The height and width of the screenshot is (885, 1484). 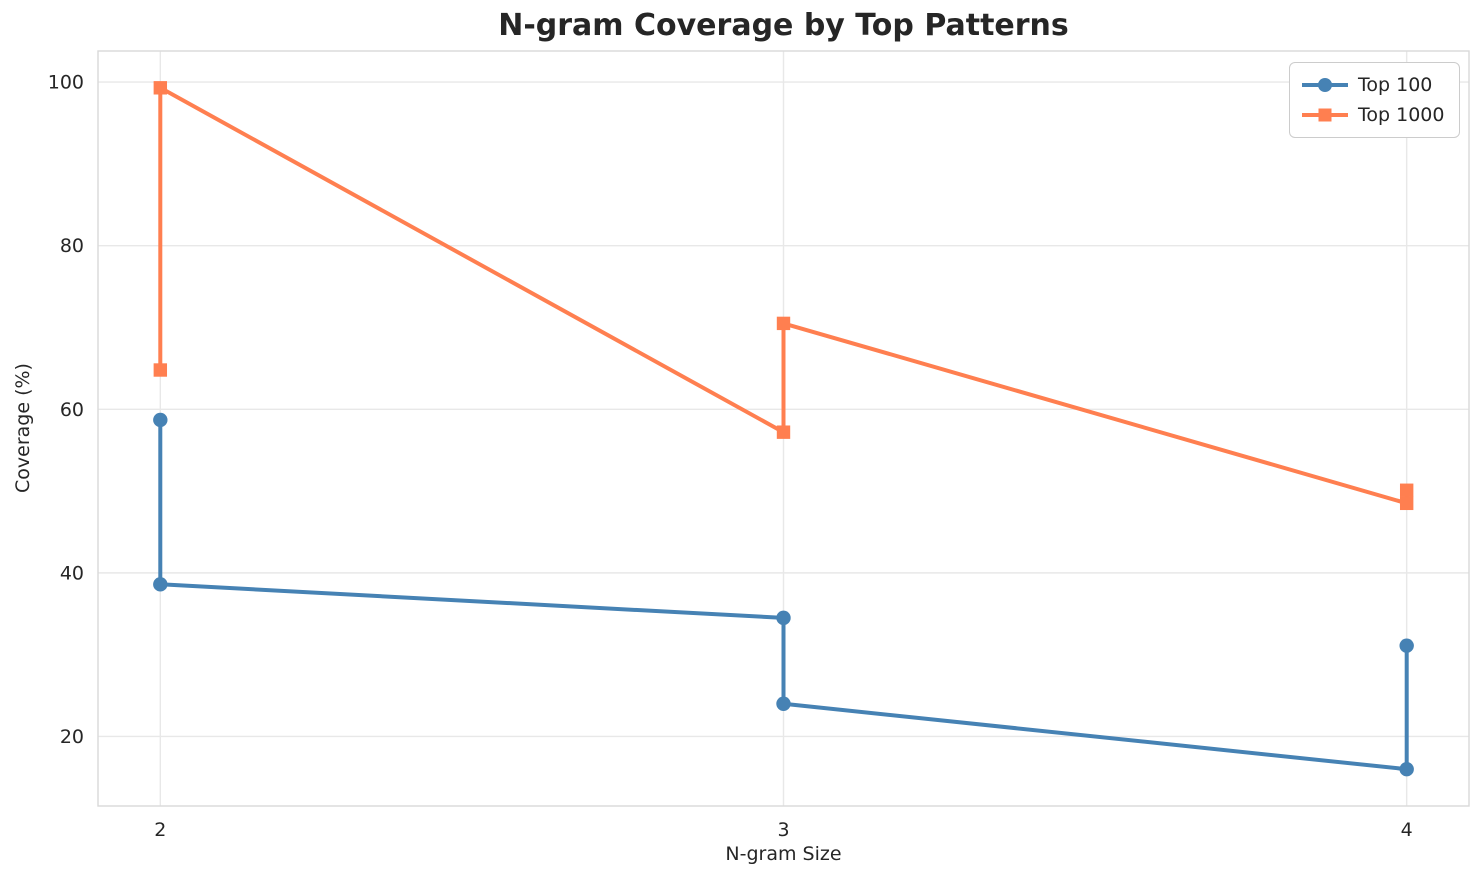 I want to click on legend-line-circle-icon, so click(x=1325, y=85).